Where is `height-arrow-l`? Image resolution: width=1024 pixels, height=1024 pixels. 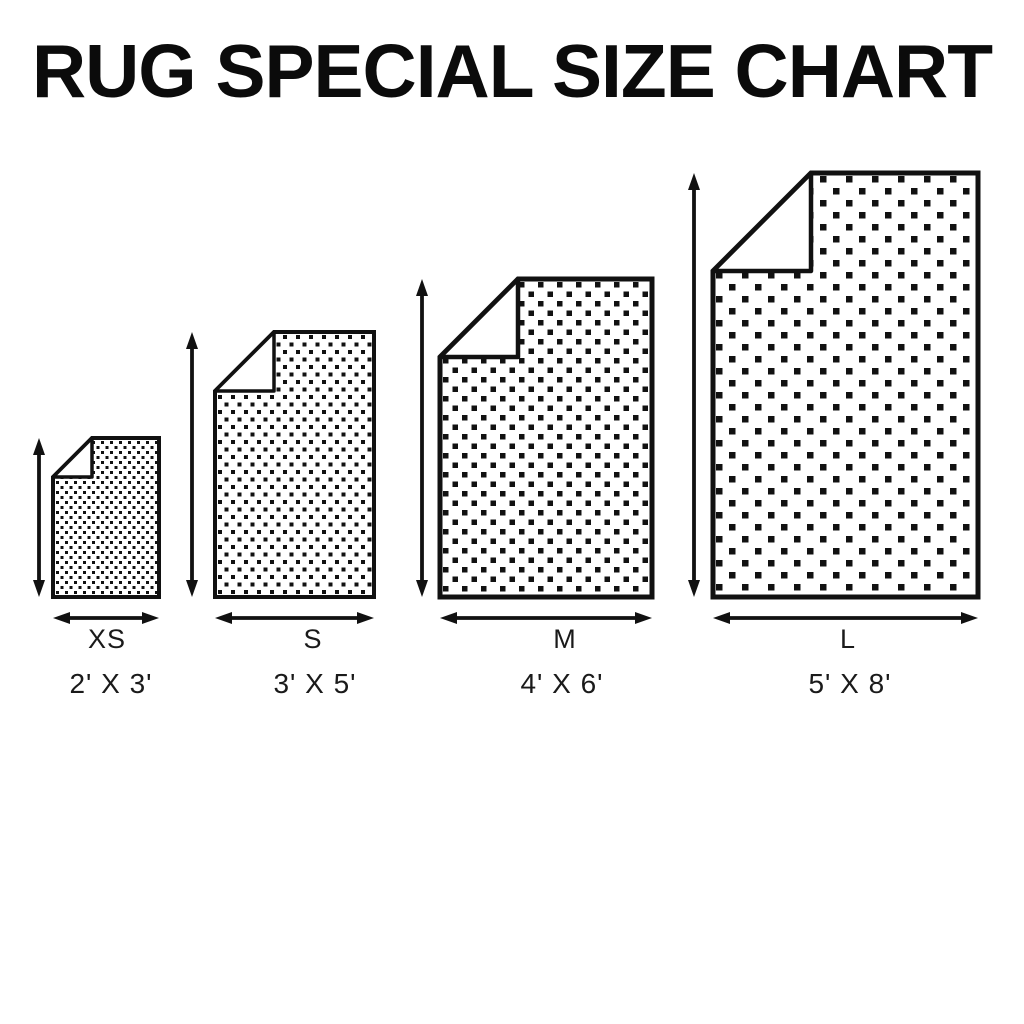
height-arrow-l is located at coordinates (694, 385).